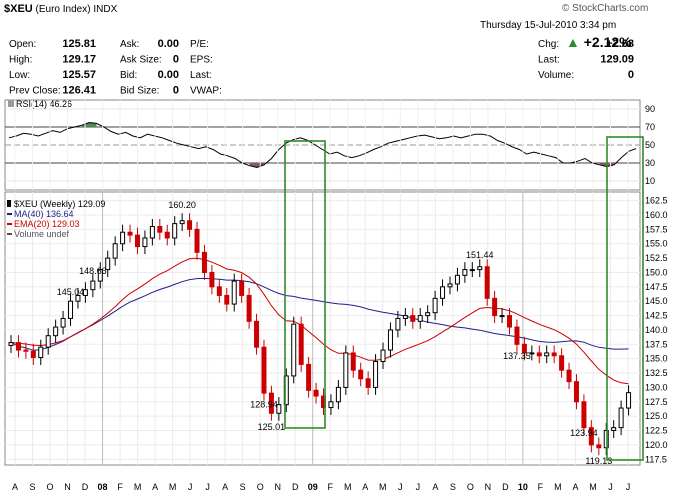  Describe the element at coordinates (272, 427) in the screenshot. I see `price-annotation: 125.01` at that location.